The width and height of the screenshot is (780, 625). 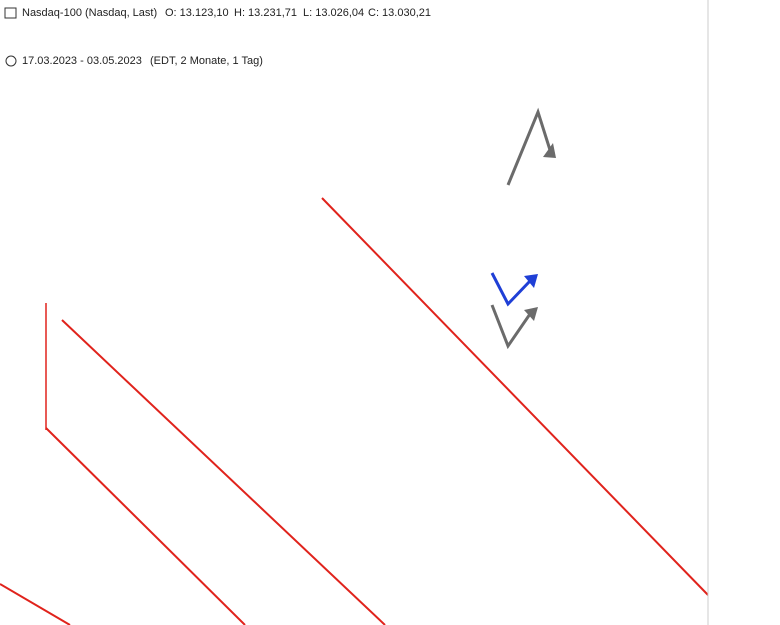 What do you see at coordinates (744, 312) in the screenshot?
I see `price-axis` at bounding box center [744, 312].